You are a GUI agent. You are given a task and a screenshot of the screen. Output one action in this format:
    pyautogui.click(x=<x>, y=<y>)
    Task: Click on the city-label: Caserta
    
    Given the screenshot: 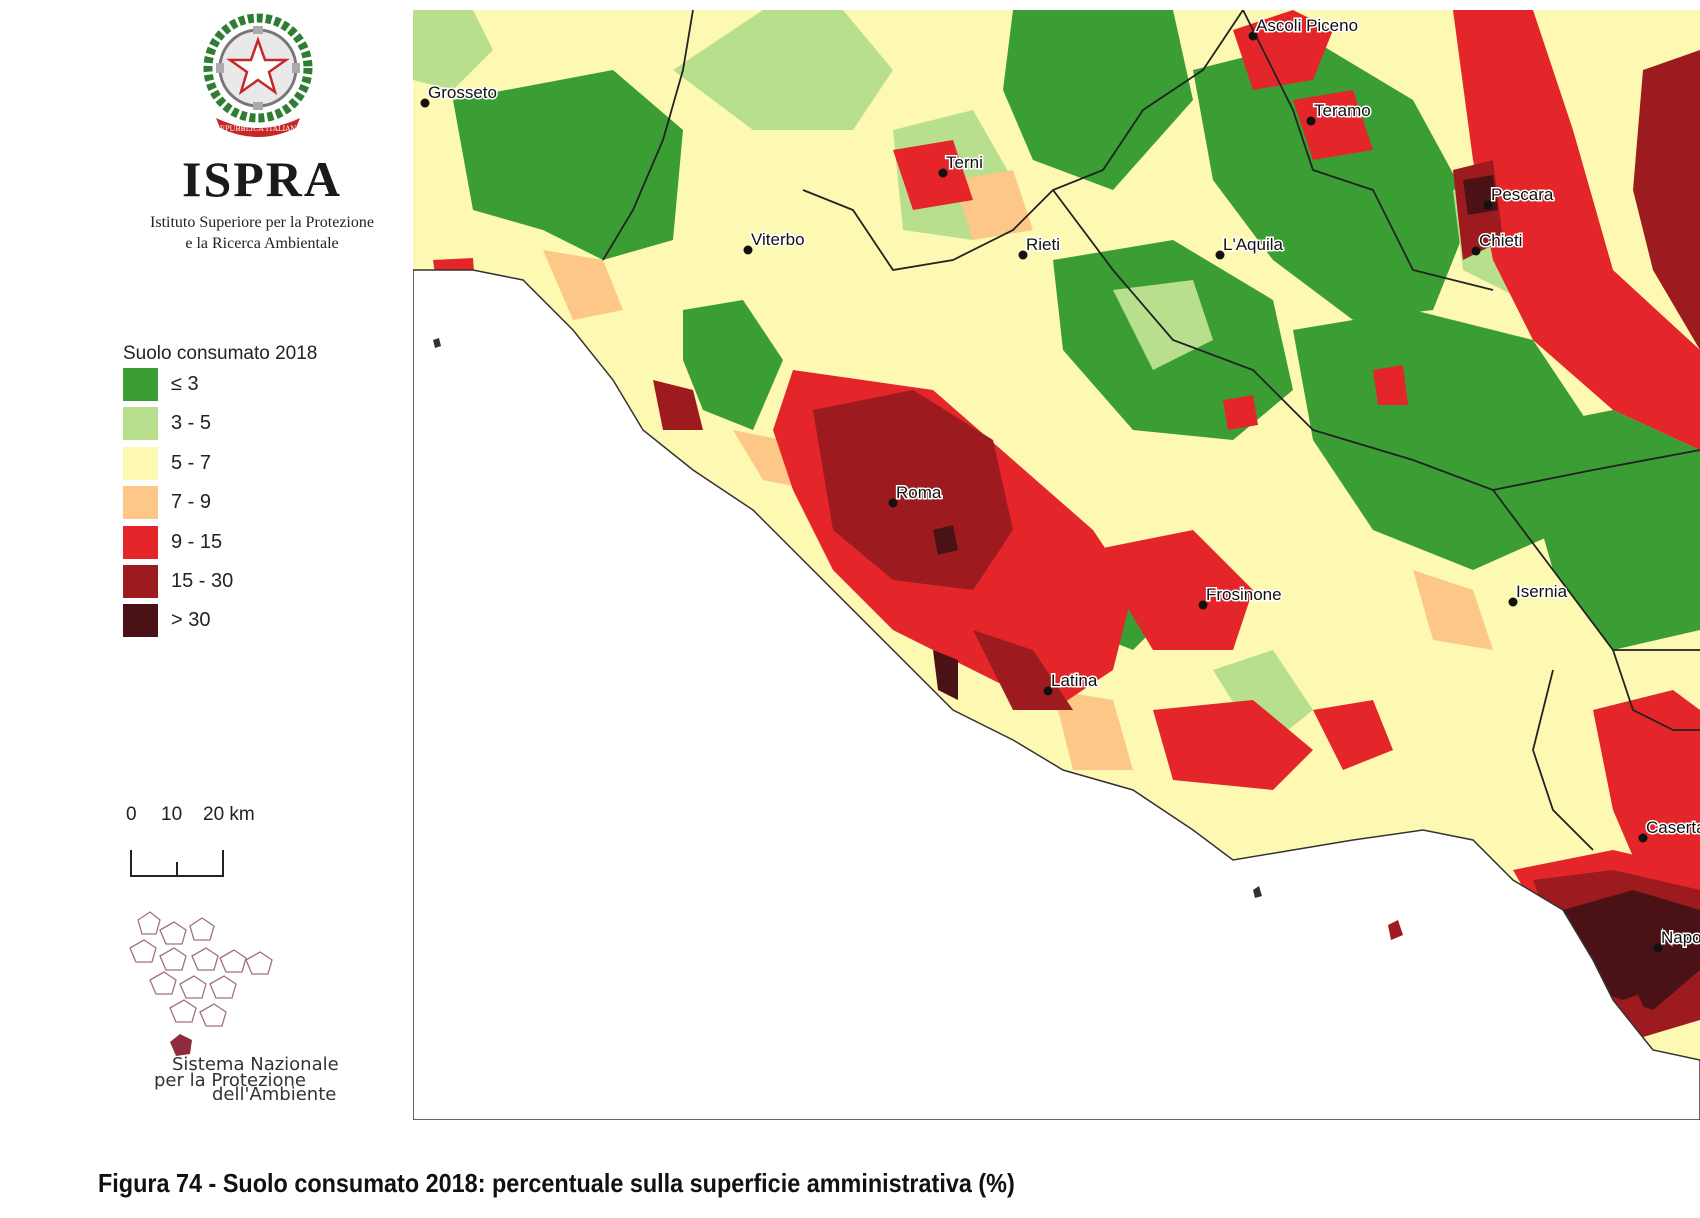 What is the action you would take?
    pyautogui.click(x=1673, y=827)
    